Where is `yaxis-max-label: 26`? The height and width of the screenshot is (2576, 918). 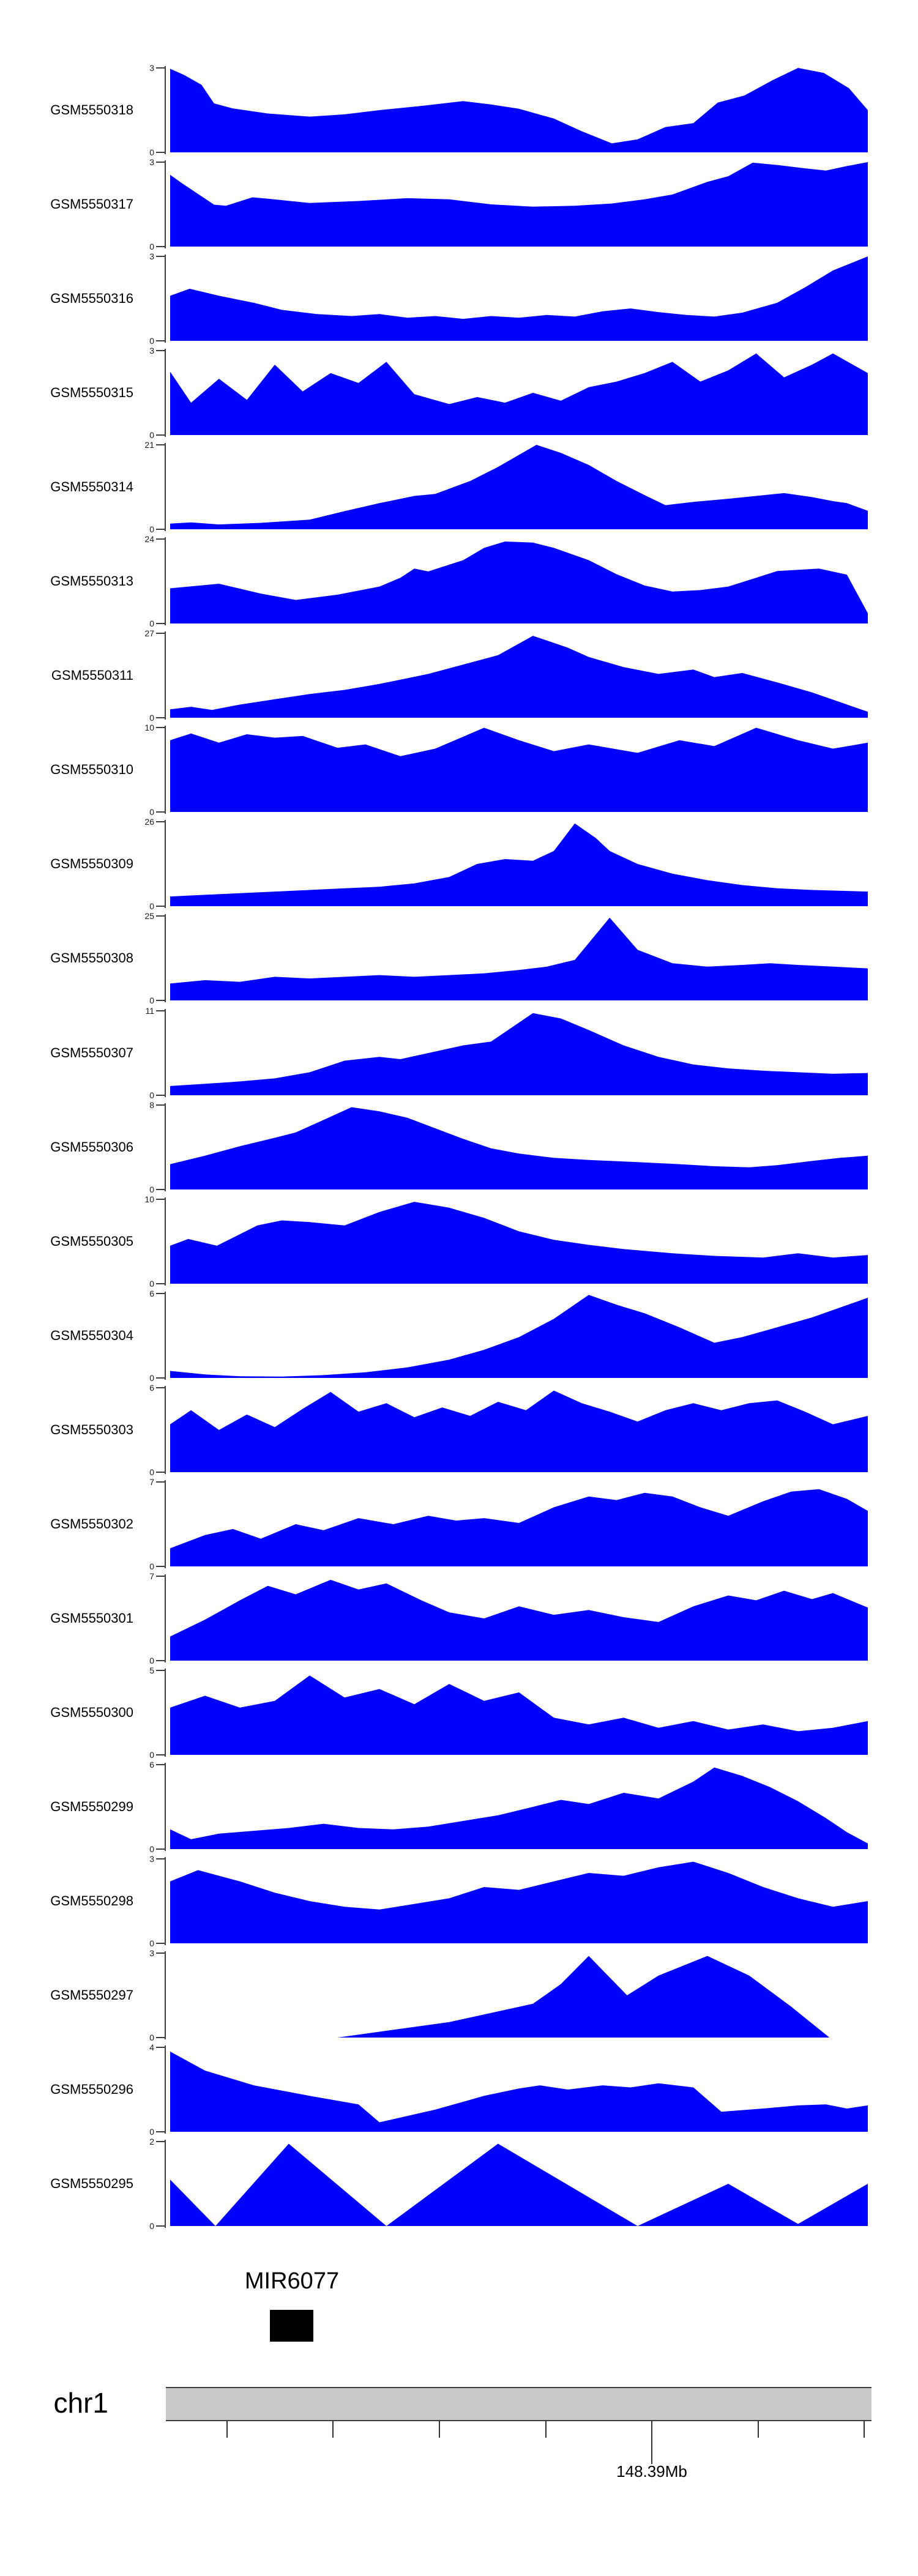 yaxis-max-label: 26 is located at coordinates (149, 822).